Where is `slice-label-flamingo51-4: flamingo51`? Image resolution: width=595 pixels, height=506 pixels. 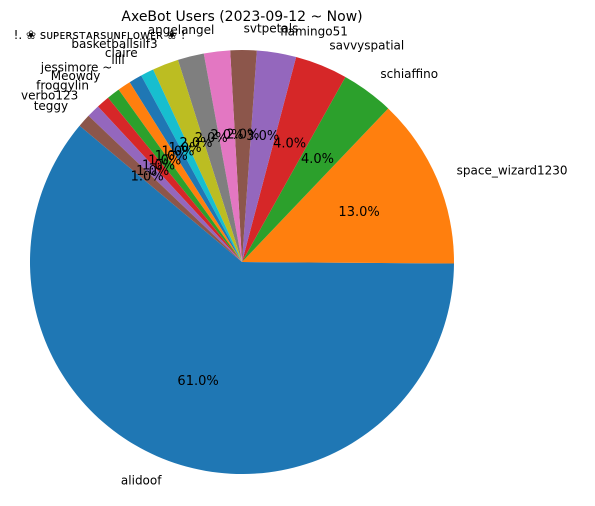
slice-label-flamingo51-4: flamingo51 is located at coordinates (314, 31).